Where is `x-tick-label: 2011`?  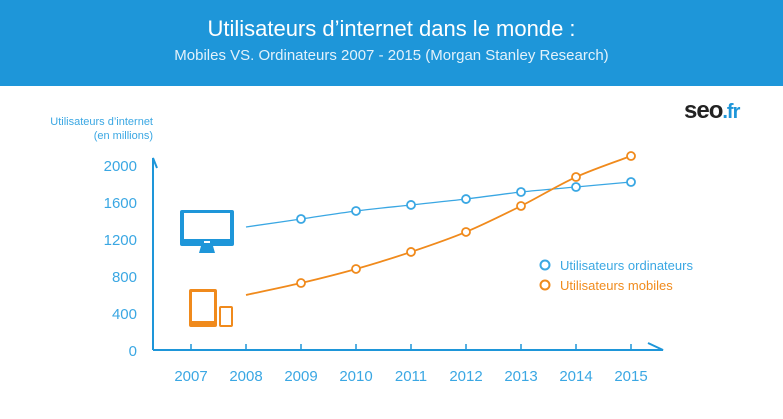
x-tick-label: 2011 is located at coordinates (411, 376).